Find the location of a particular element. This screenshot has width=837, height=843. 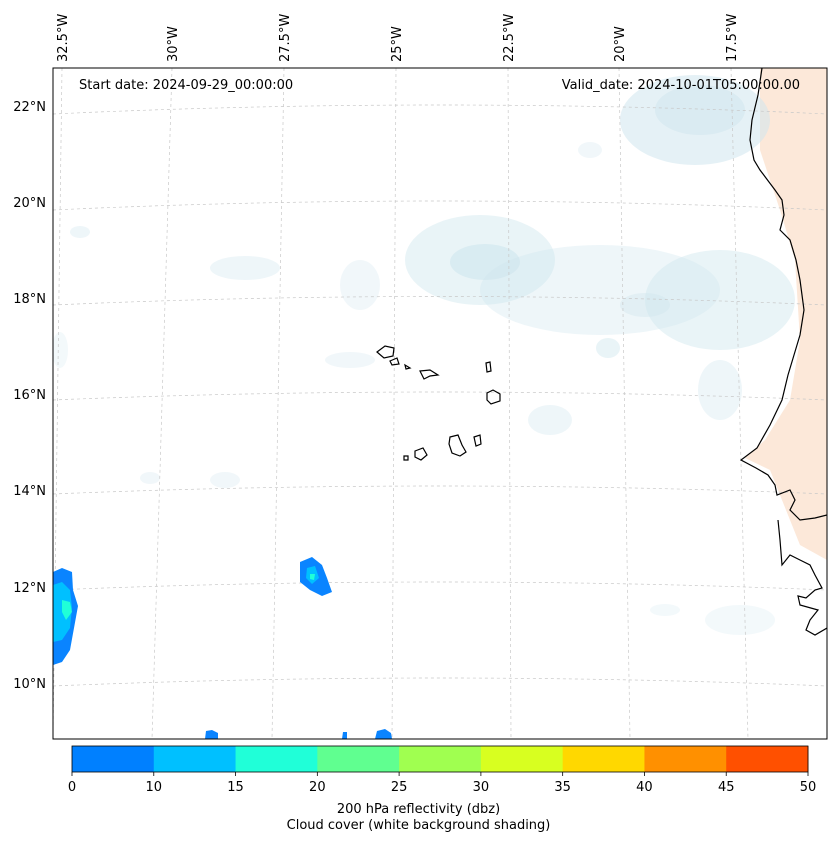

coastline-africa is located at coordinates (783, 294).